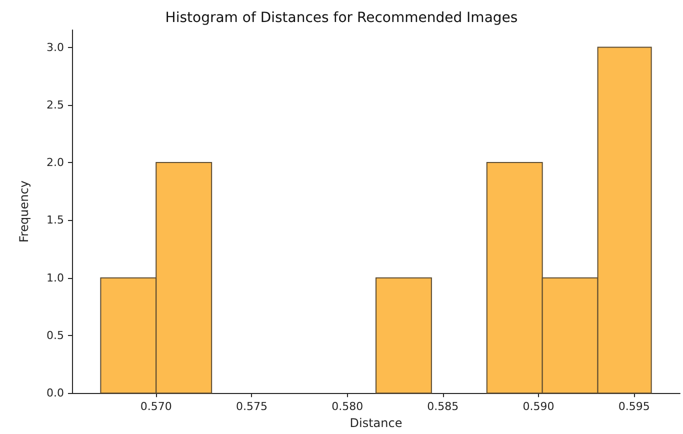 The height and width of the screenshot is (434, 683). What do you see at coordinates (443, 407) in the screenshot?
I see `x-tick-label: 0.585` at bounding box center [443, 407].